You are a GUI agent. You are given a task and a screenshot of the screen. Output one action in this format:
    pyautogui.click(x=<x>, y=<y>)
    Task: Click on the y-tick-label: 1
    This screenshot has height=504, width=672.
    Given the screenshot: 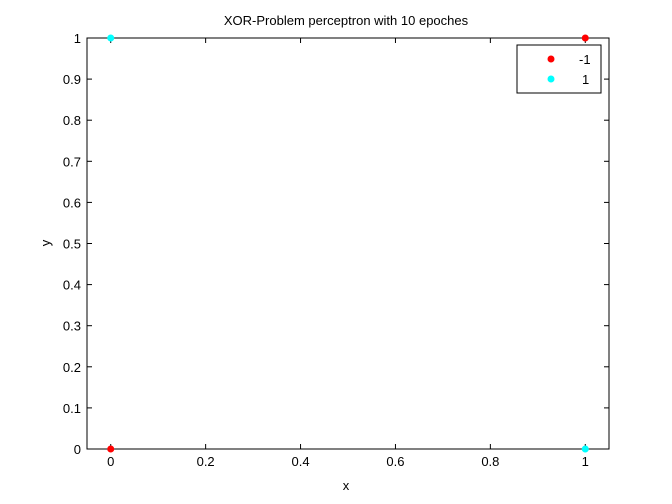 What is the action you would take?
    pyautogui.click(x=77, y=38)
    